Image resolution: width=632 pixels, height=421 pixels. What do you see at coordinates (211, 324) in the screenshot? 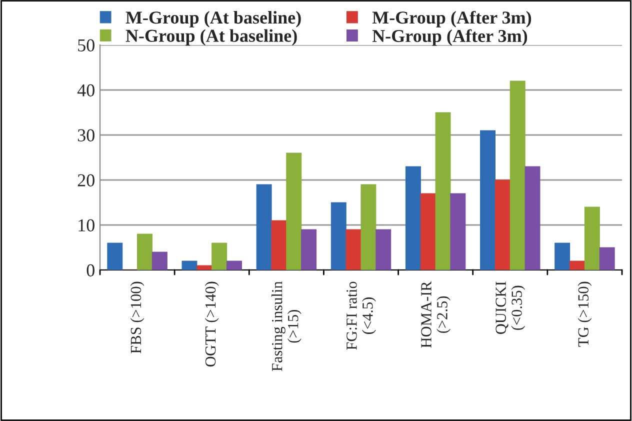
I see `x-tick-label: OGTT (>140)` at bounding box center [211, 324].